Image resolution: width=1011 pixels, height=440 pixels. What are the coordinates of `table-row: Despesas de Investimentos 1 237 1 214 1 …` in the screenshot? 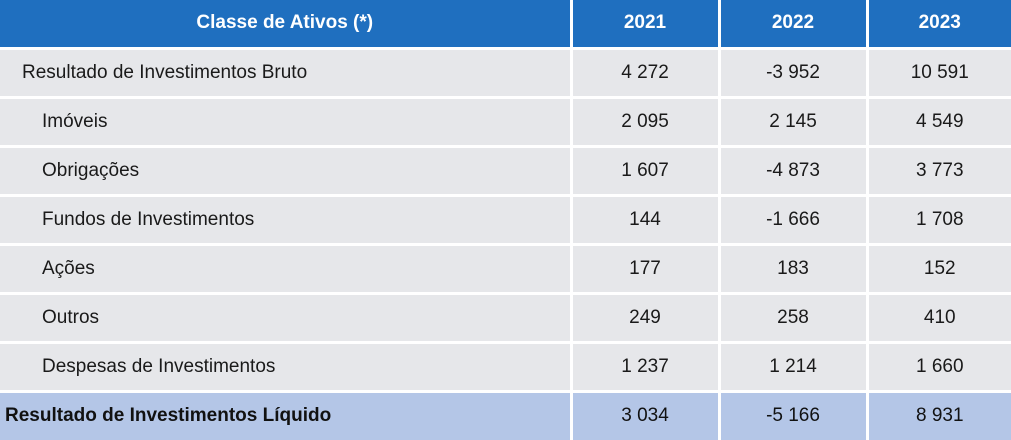 It's located at (505, 367).